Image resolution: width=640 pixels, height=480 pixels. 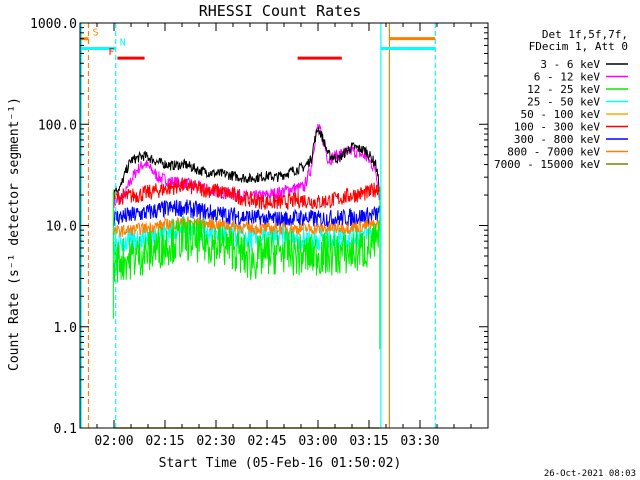 What do you see at coordinates (65, 429) in the screenshot?
I see `y-tick-label: 0.1` at bounding box center [65, 429].